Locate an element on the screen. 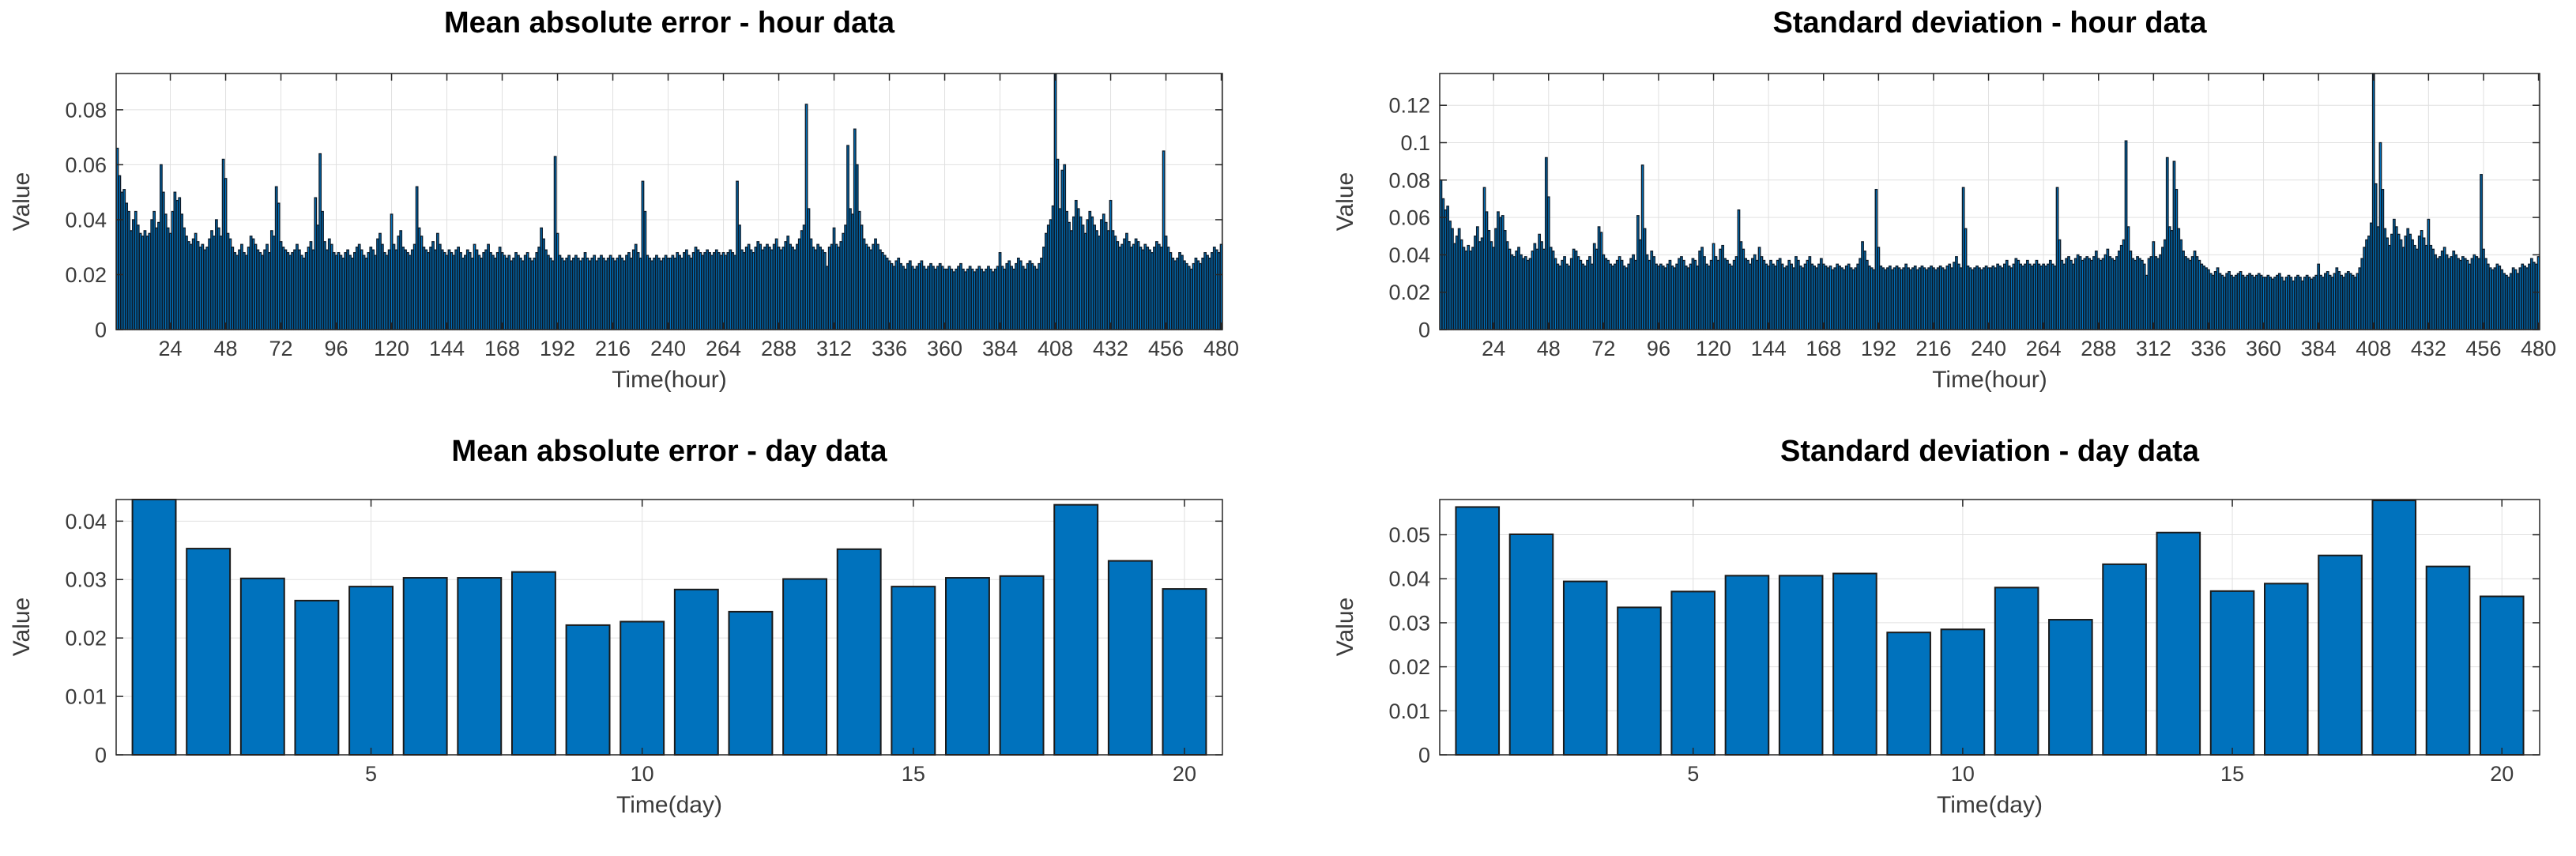  x-tick-label: 48 is located at coordinates (1549, 348).